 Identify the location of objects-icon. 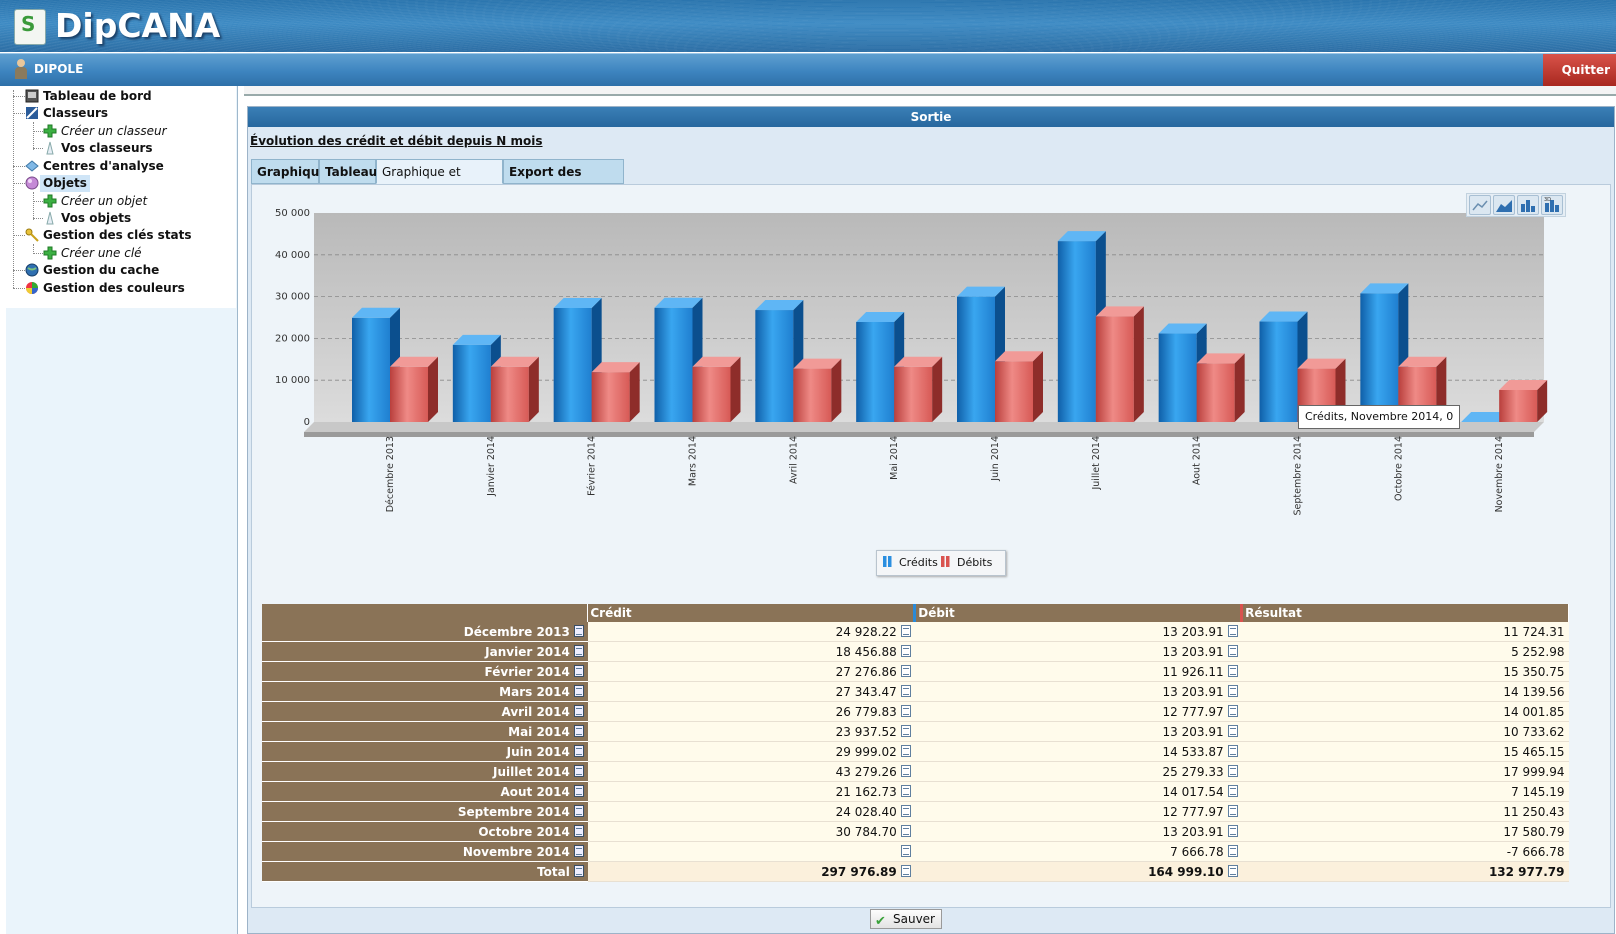
(32, 183).